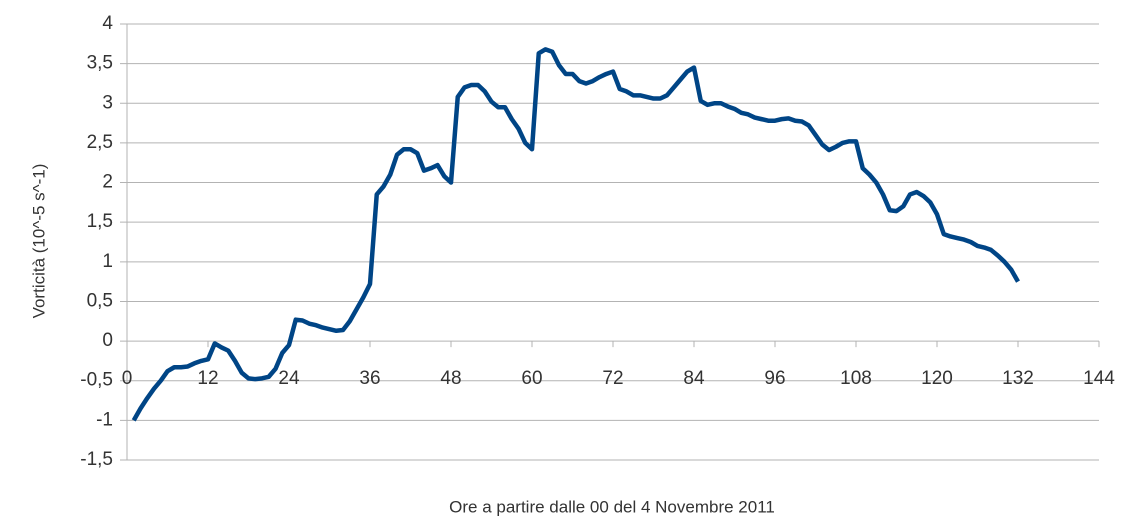 Image resolution: width=1123 pixels, height=520 pixels. I want to click on x-tick-label: 96, so click(774, 378).